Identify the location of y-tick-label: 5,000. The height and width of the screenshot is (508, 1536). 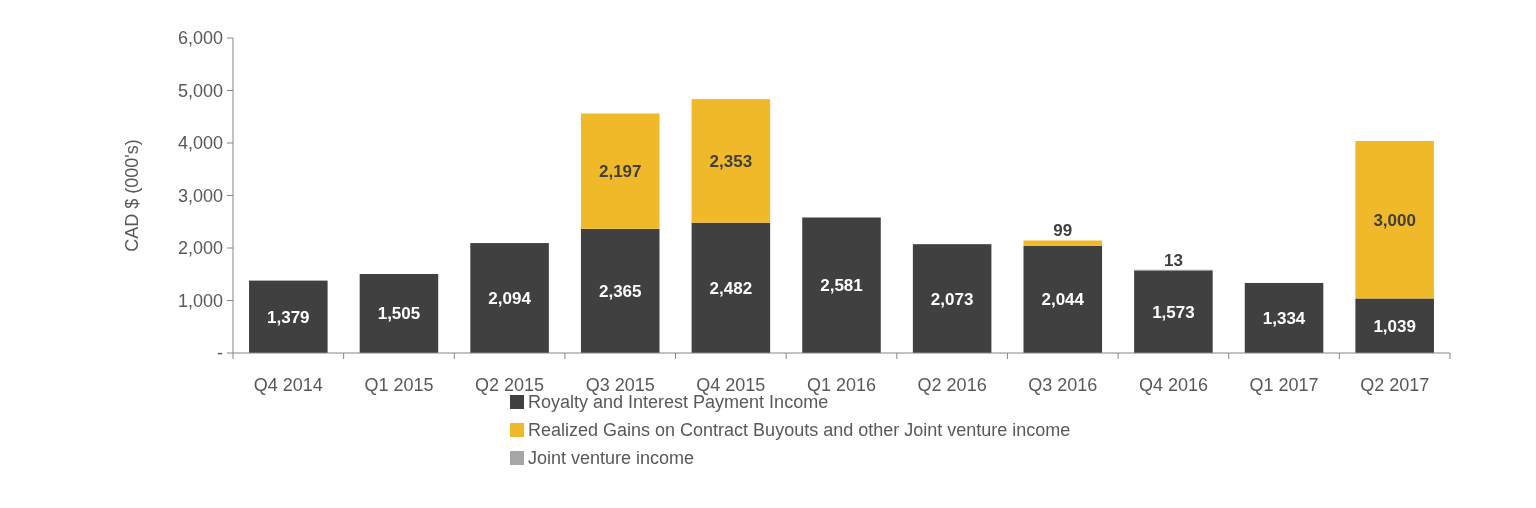
(200, 90).